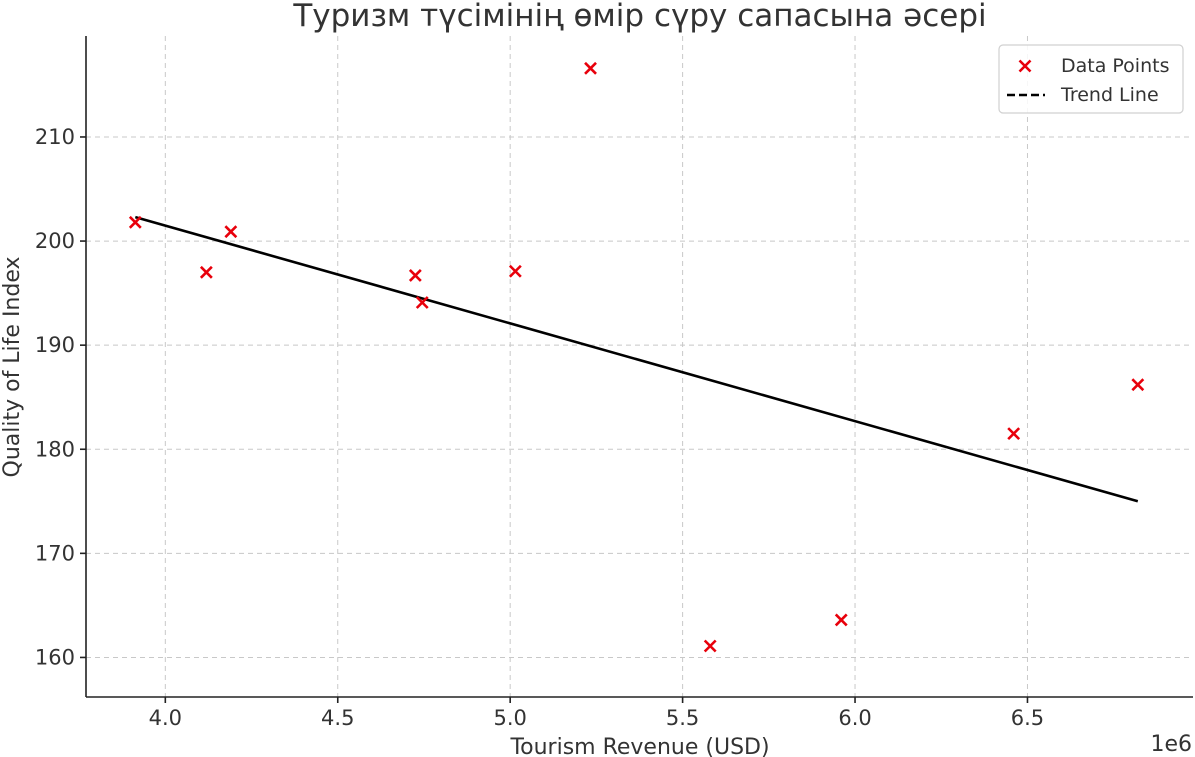  Describe the element at coordinates (55, 553) in the screenshot. I see `y-tick-label: 170` at that location.